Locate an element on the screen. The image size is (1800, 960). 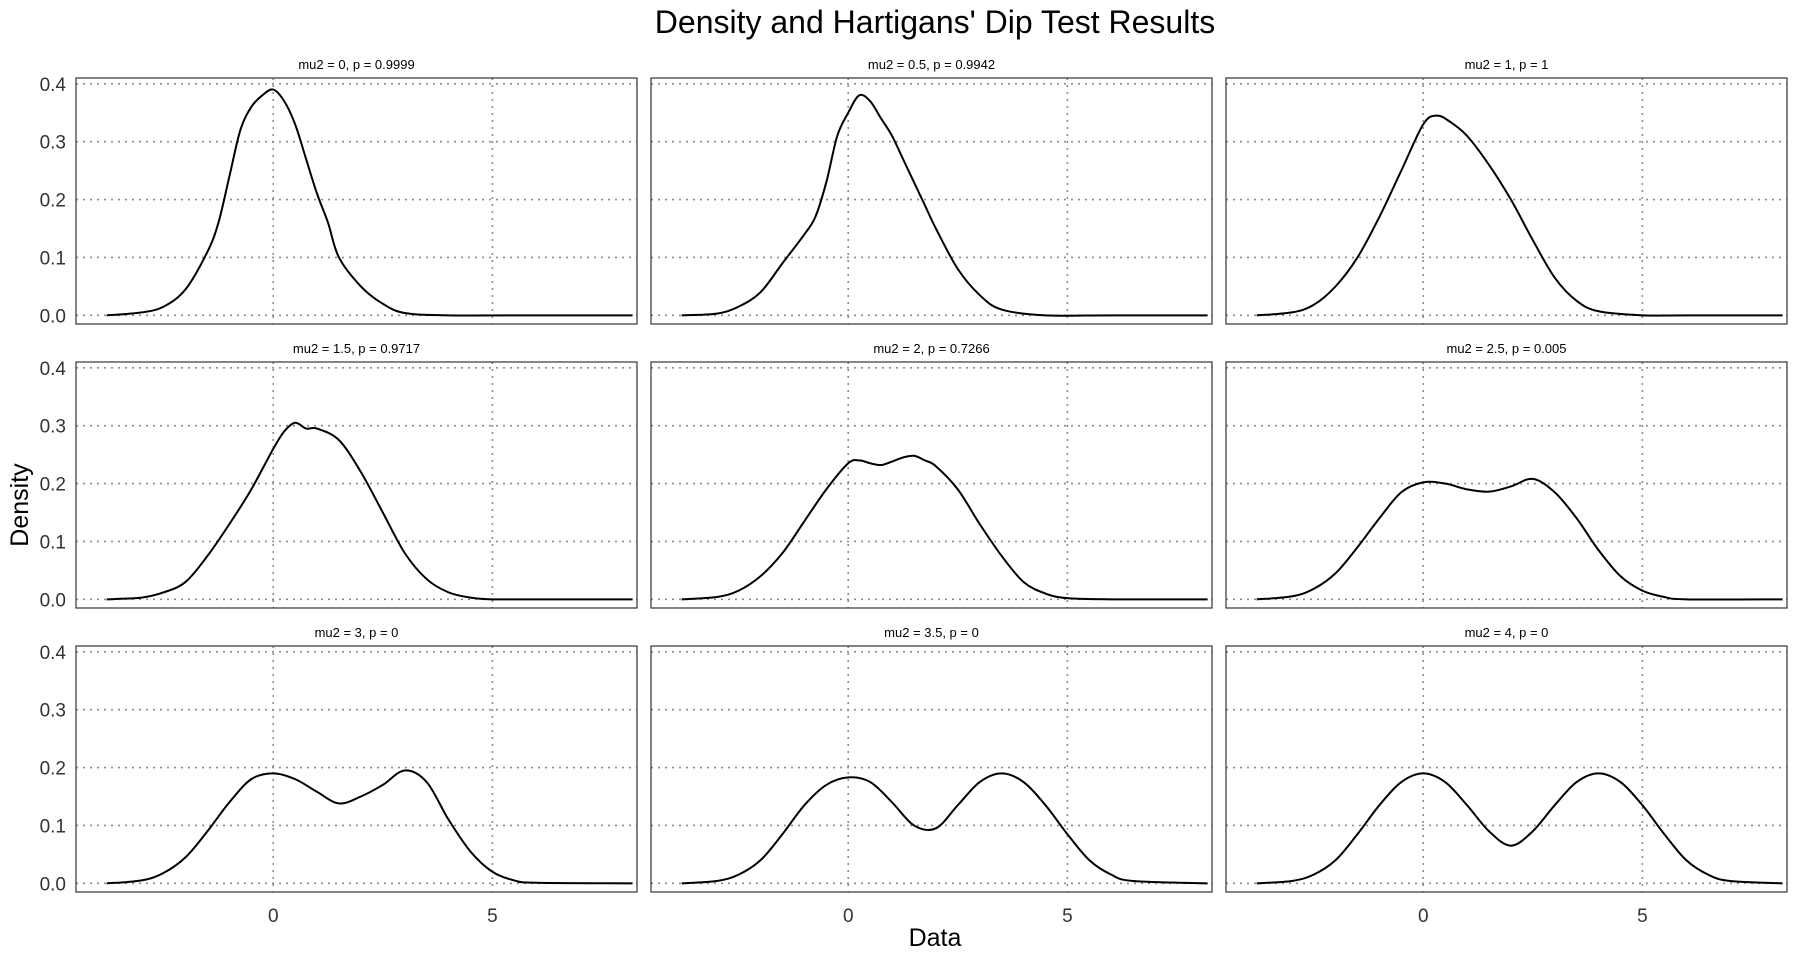
panel-label: mu2 = 2.5, p = 0.005 is located at coordinates (1507, 348).